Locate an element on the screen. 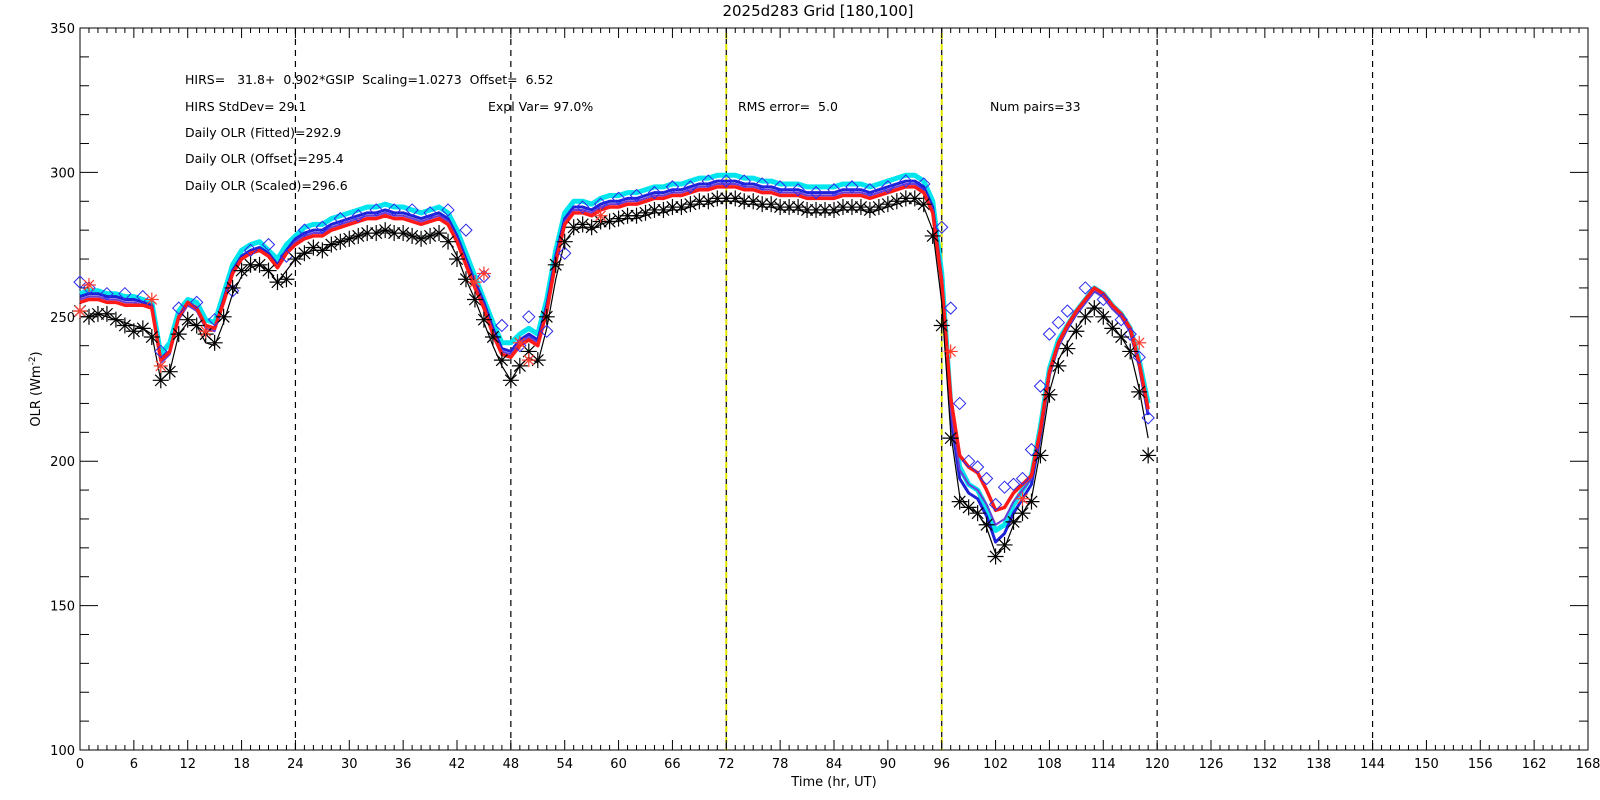 This screenshot has height=800, width=1600. x-tick-label: 114 is located at coordinates (1103, 764).